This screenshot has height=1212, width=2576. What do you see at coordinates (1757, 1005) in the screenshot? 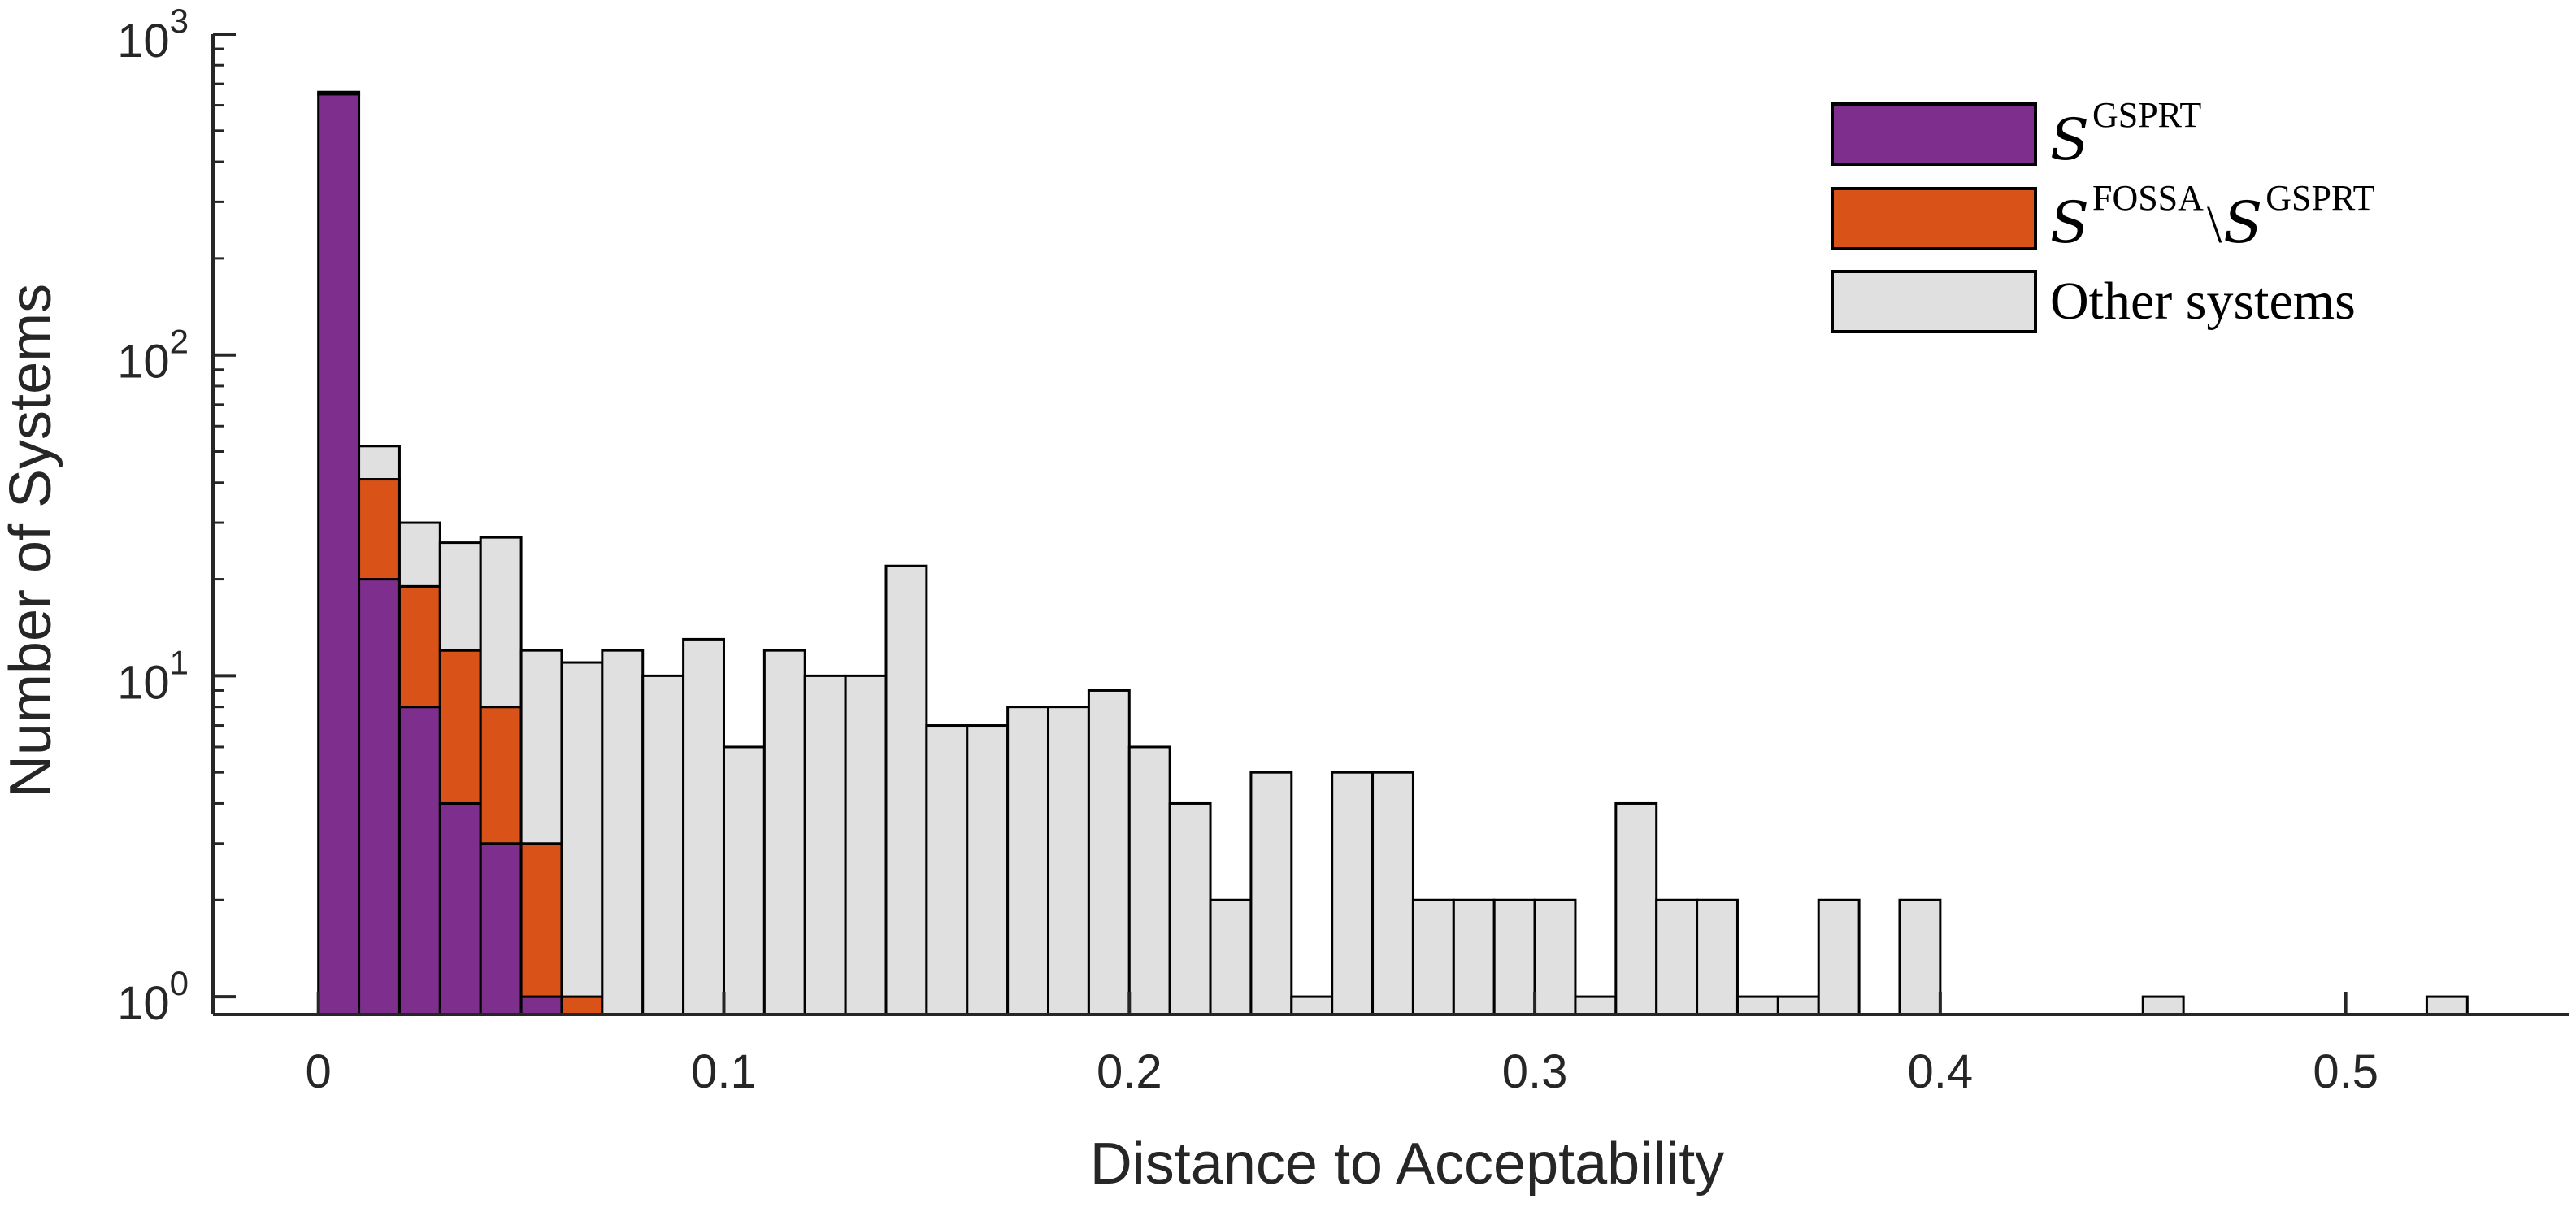
I see `bar-series2-bin35` at bounding box center [1757, 1005].